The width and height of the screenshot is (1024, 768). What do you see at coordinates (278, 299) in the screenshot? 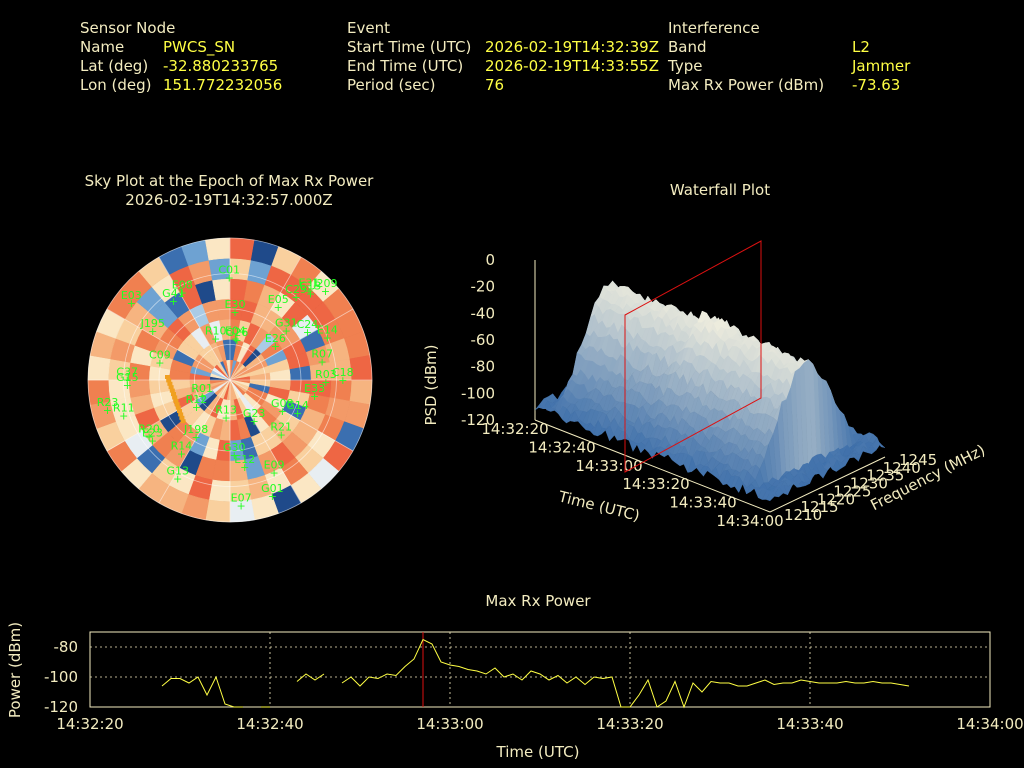
I see `satellite-label: E05` at bounding box center [278, 299].